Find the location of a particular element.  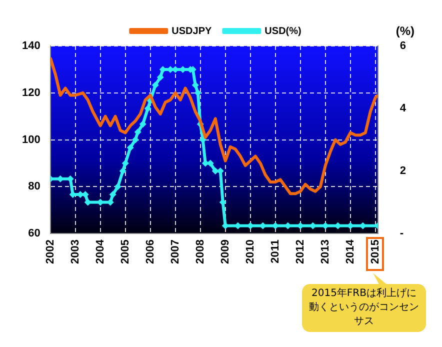

x-tick-label: 2008 is located at coordinates (200, 252).